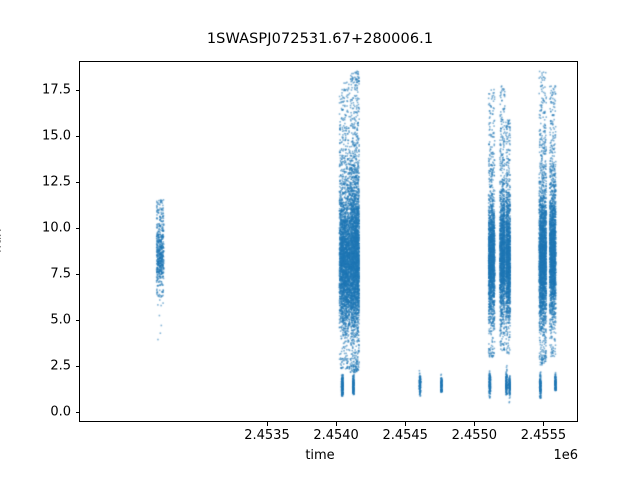  I want to click on x-tick-label: 2.4540, so click(336, 435).